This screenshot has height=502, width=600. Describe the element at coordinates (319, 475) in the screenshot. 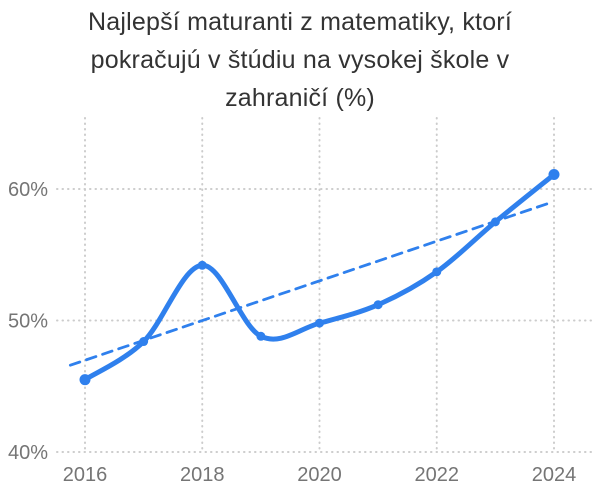

I see `x-axis-tick-label: 2020` at that location.